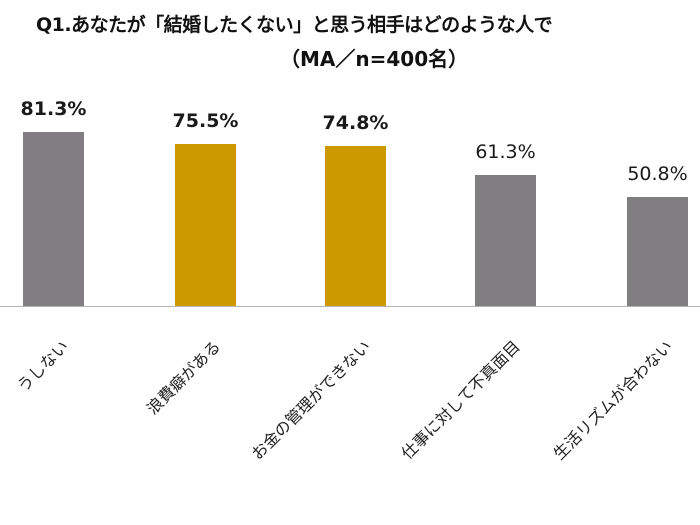  Describe the element at coordinates (374, 59) in the screenshot. I see `chart-subtitle: （MA／n=400名）` at that location.